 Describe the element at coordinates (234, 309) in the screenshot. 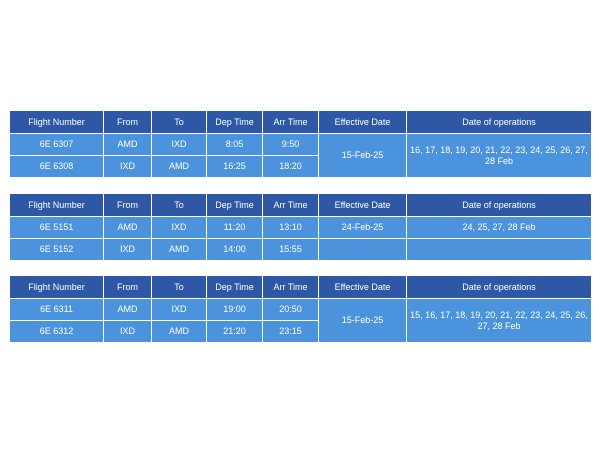

I see `dep-time-cell: 19:00` at that location.